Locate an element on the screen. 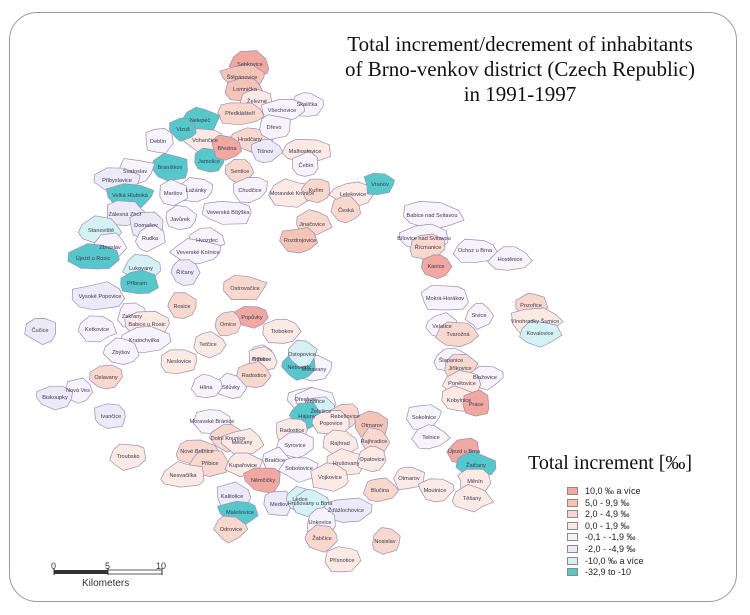  municipality-label: Kupařovice is located at coordinates (243, 466).